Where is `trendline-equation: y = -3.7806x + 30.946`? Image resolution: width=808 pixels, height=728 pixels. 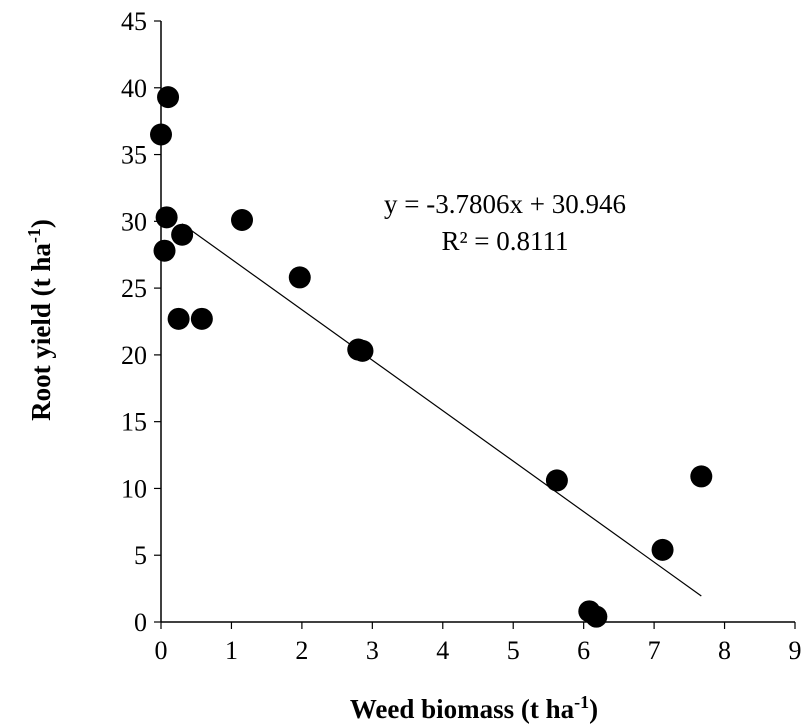 trendline-equation: y = -3.7806x + 30.946 is located at coordinates (505, 204).